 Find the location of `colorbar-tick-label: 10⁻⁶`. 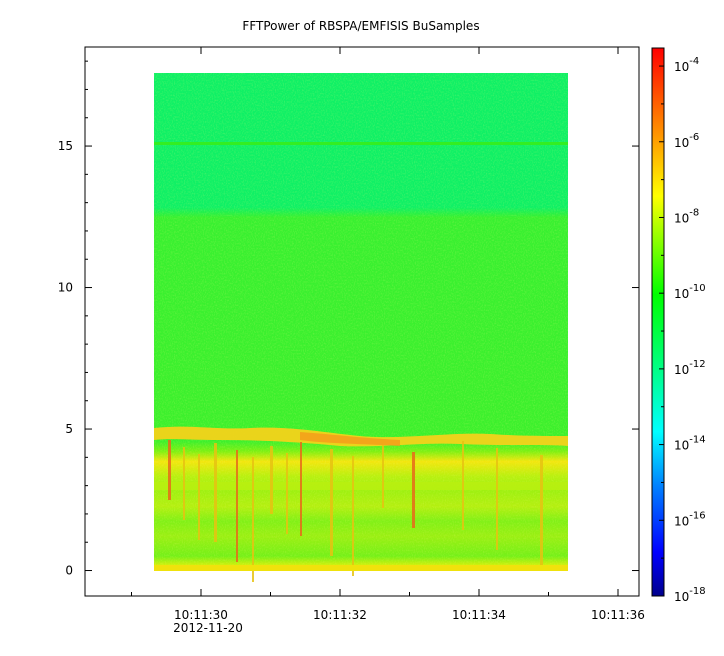

colorbar-tick-label: 10⁻⁶ is located at coordinates (686, 141).